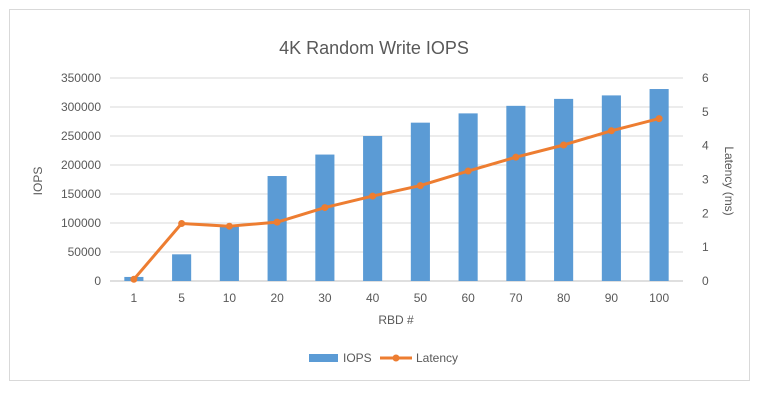 The width and height of the screenshot is (760, 400). Describe the element at coordinates (373, 298) in the screenshot. I see `x-tick-label: 40` at that location.